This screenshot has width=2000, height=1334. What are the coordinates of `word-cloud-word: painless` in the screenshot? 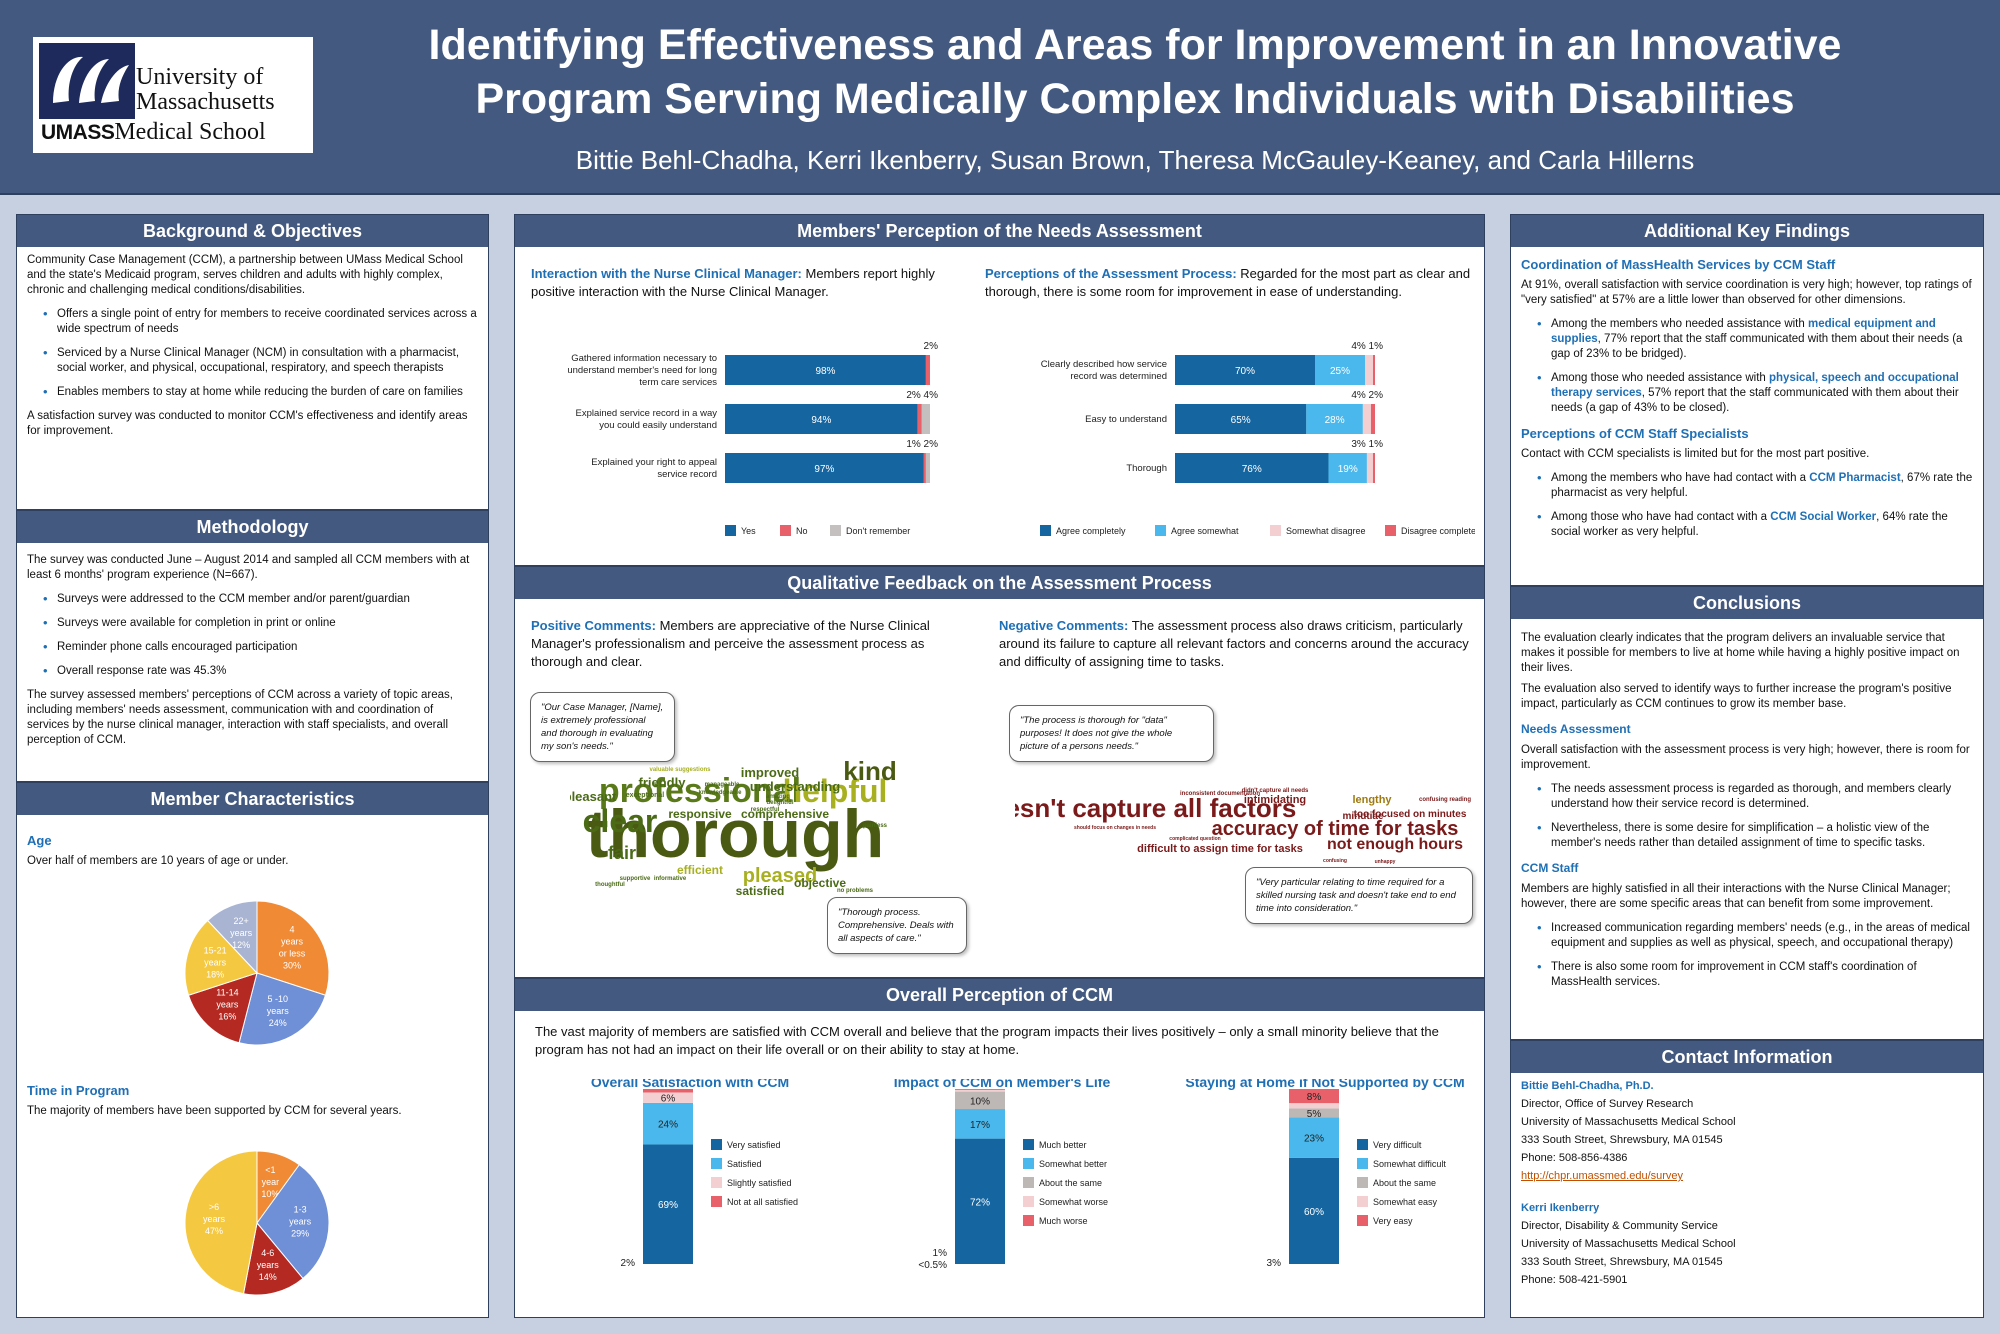 It's located at (875, 826).